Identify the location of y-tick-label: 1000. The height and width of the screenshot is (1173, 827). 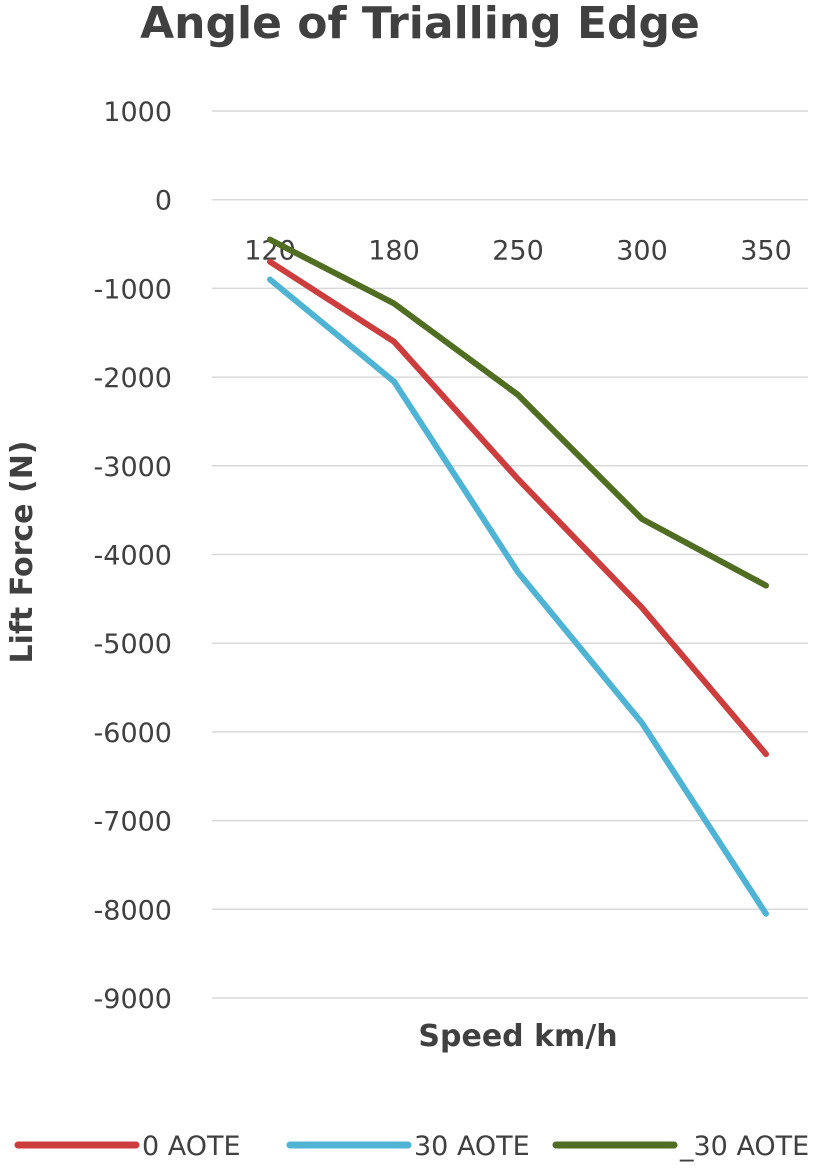
(137, 112).